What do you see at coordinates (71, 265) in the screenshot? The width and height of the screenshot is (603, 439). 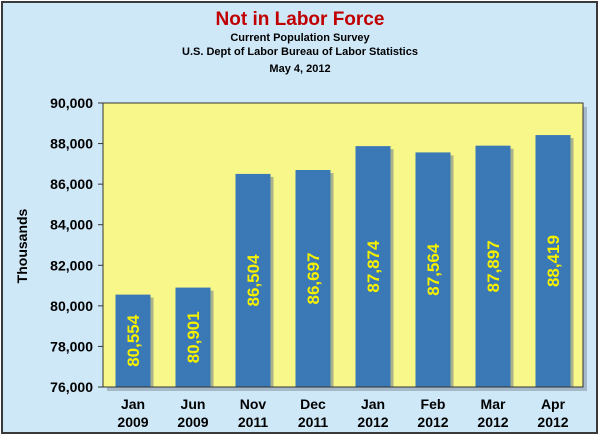 I see `y-tick-label: 82,000` at bounding box center [71, 265].